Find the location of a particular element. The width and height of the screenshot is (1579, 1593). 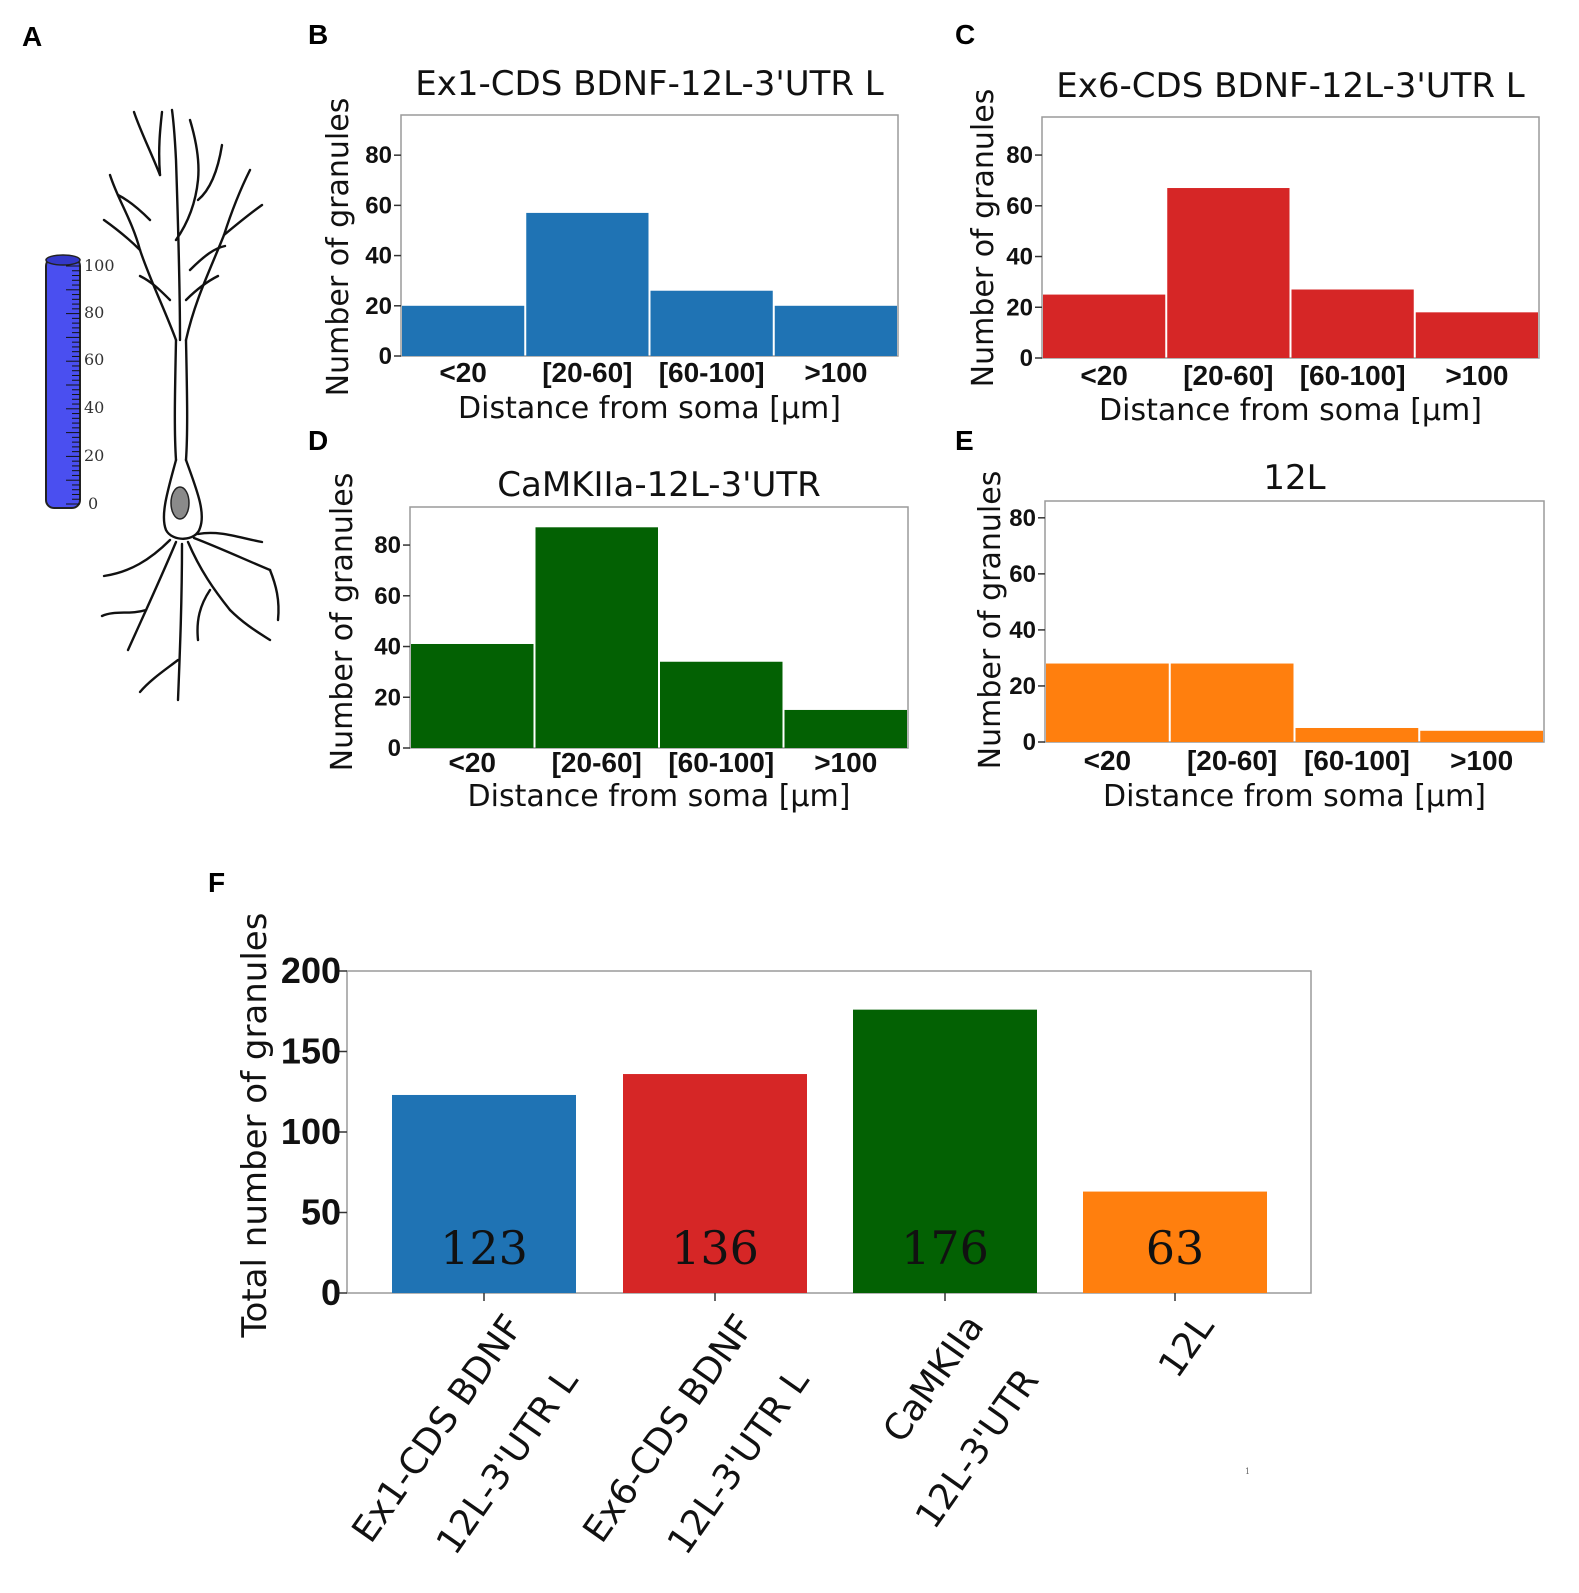

chart-title: 12L is located at coordinates (1294, 478).